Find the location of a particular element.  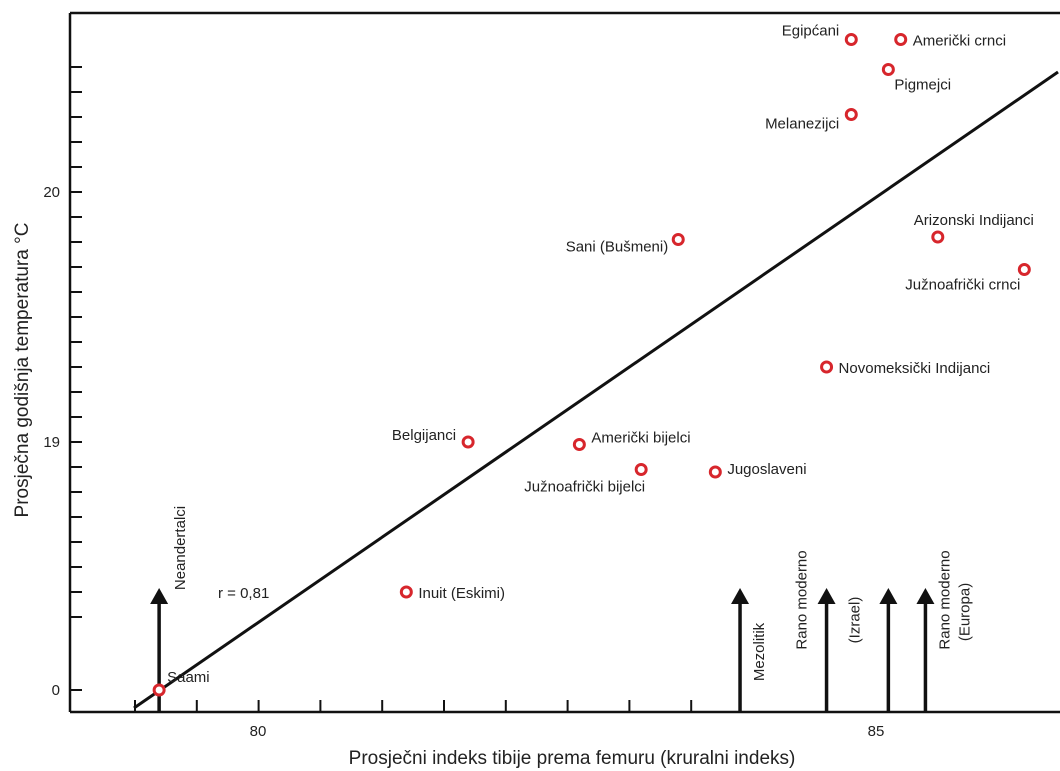

arrow-label-2: (Izrael) is located at coordinates (855, 620).